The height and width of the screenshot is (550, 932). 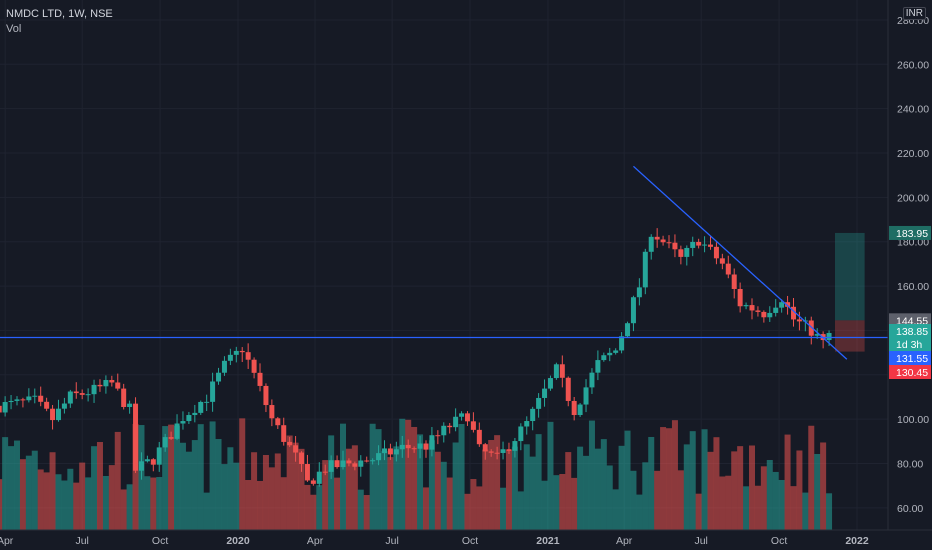 What do you see at coordinates (912, 359) in the screenshot?
I see `price-label-text: 131.55` at bounding box center [912, 359].